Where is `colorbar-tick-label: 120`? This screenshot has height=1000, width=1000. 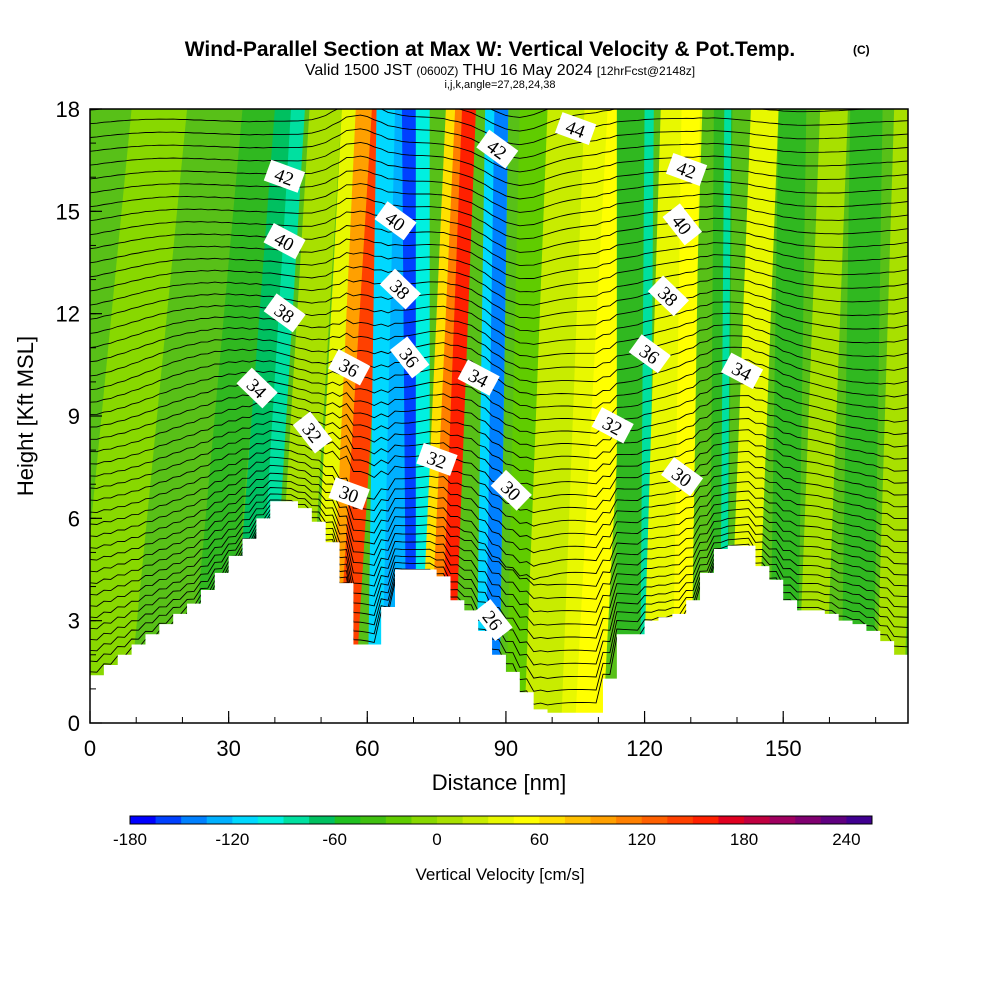
colorbar-tick-label: 120 is located at coordinates (642, 839).